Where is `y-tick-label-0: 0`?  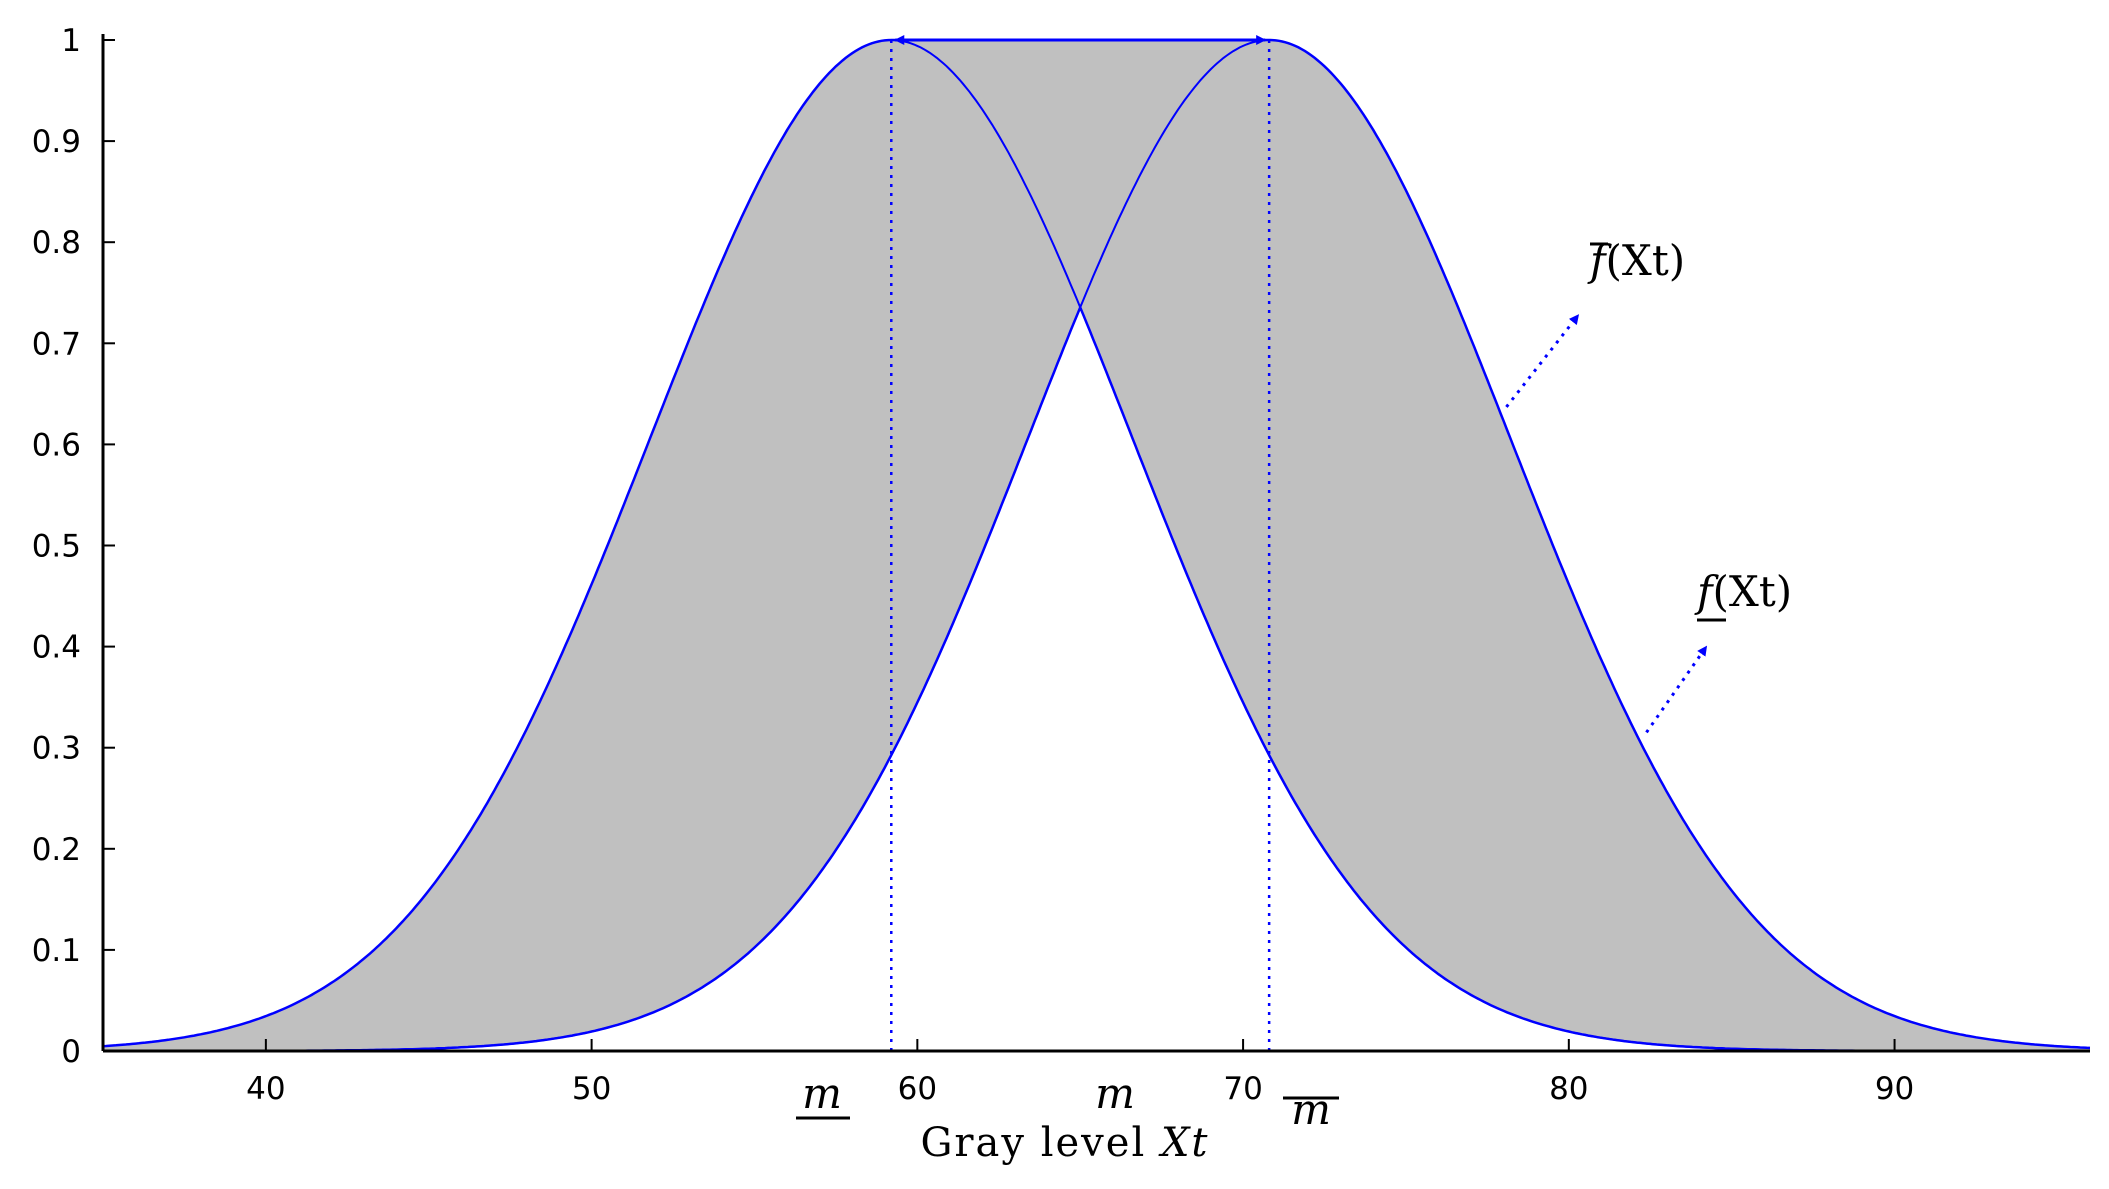
y-tick-label-0: 0 is located at coordinates (71, 1052).